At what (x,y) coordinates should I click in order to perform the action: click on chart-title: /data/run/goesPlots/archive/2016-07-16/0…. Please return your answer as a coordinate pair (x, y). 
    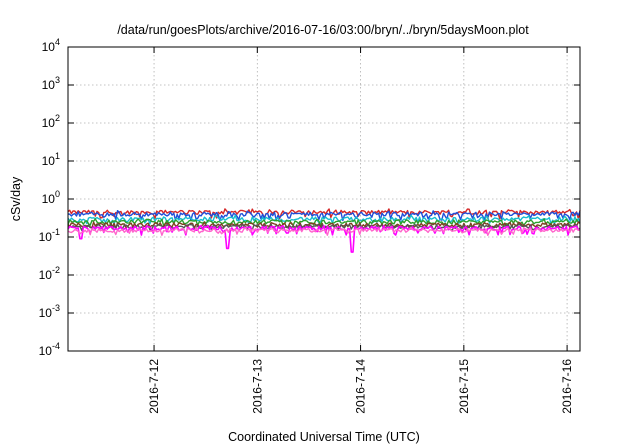
    Looking at the image, I should click on (323, 30).